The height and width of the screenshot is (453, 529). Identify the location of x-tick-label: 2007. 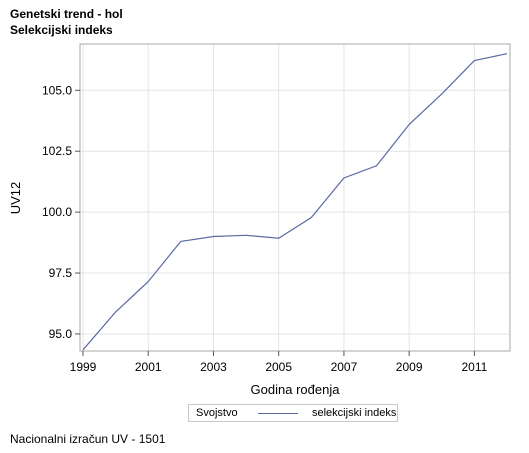
(344, 367).